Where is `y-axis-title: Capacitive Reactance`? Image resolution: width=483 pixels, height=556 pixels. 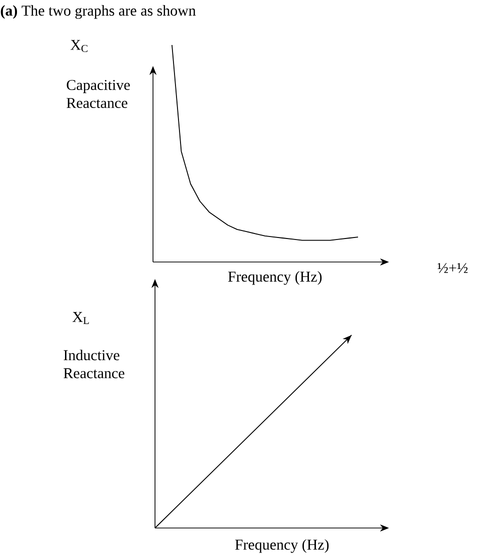 y-axis-title: Capacitive Reactance is located at coordinates (98, 94).